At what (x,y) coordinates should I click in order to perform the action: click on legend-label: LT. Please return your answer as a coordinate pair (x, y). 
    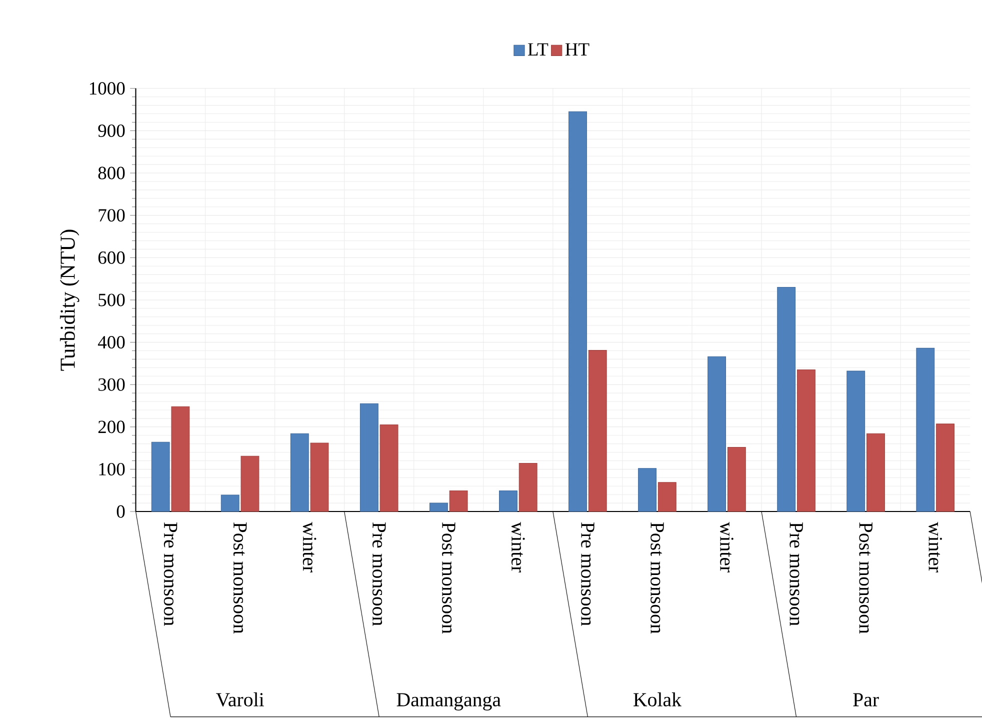
    Looking at the image, I should click on (538, 49).